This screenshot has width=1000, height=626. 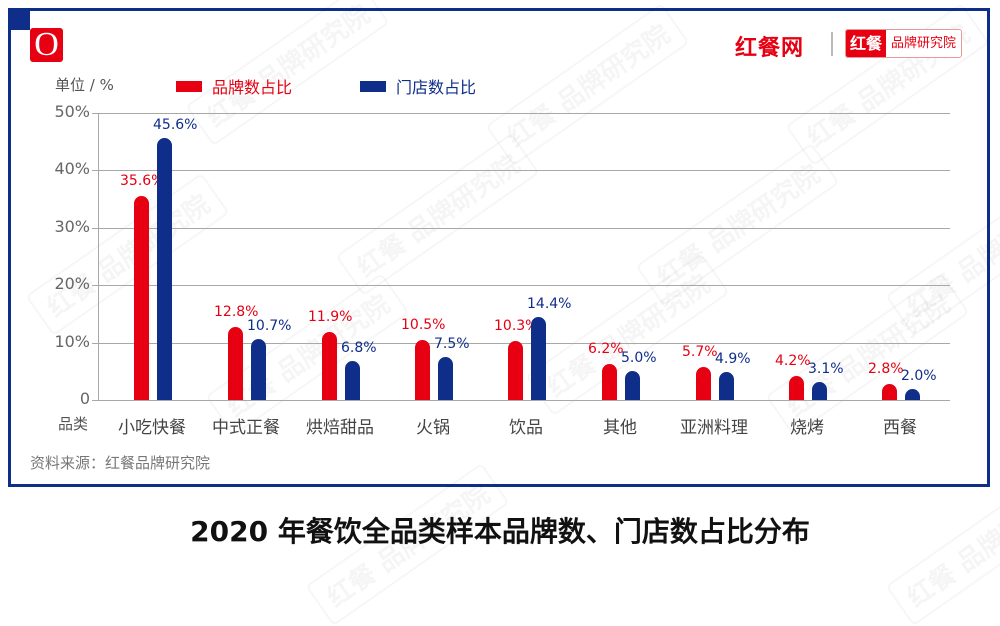 I want to click on y-tick-label: 20%, so click(x=72, y=284).